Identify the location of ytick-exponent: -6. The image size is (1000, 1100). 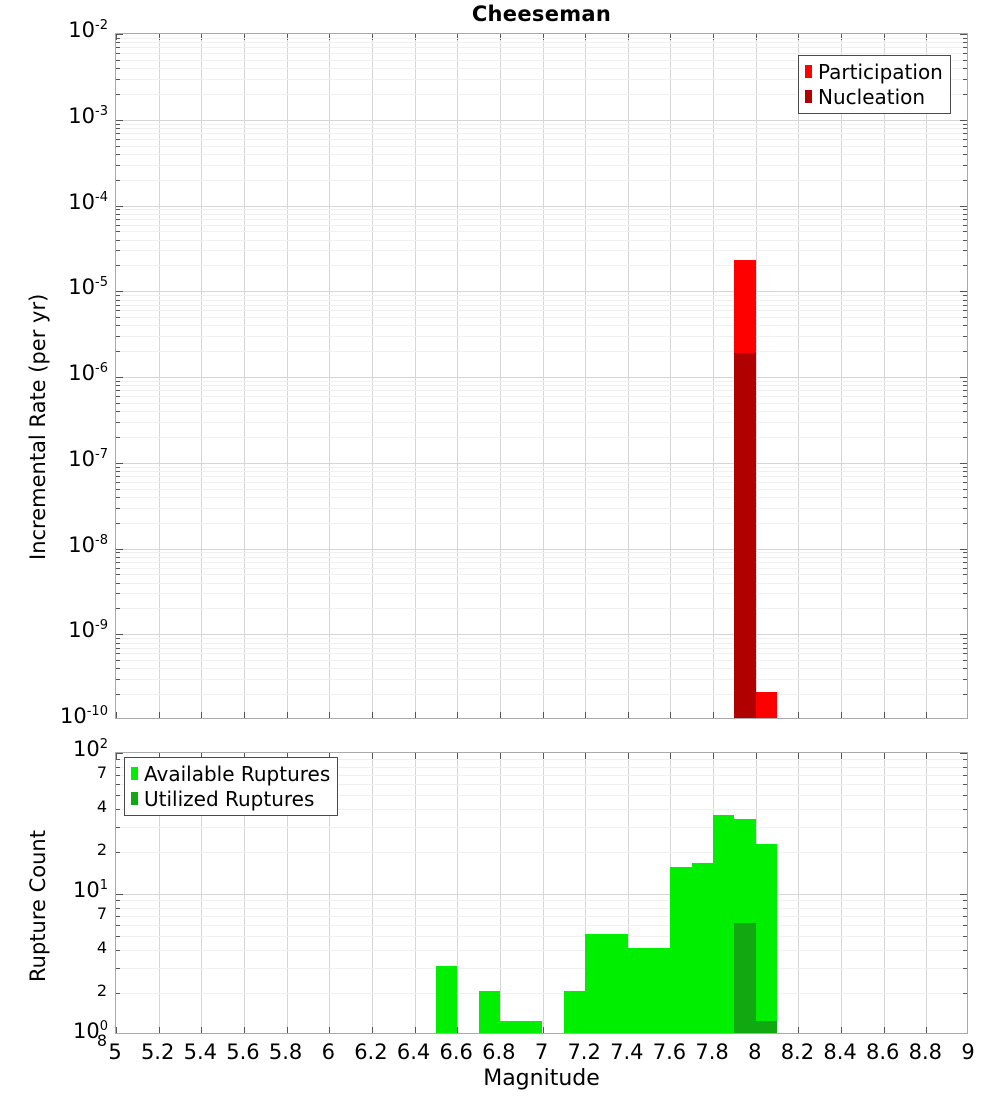
(101, 368).